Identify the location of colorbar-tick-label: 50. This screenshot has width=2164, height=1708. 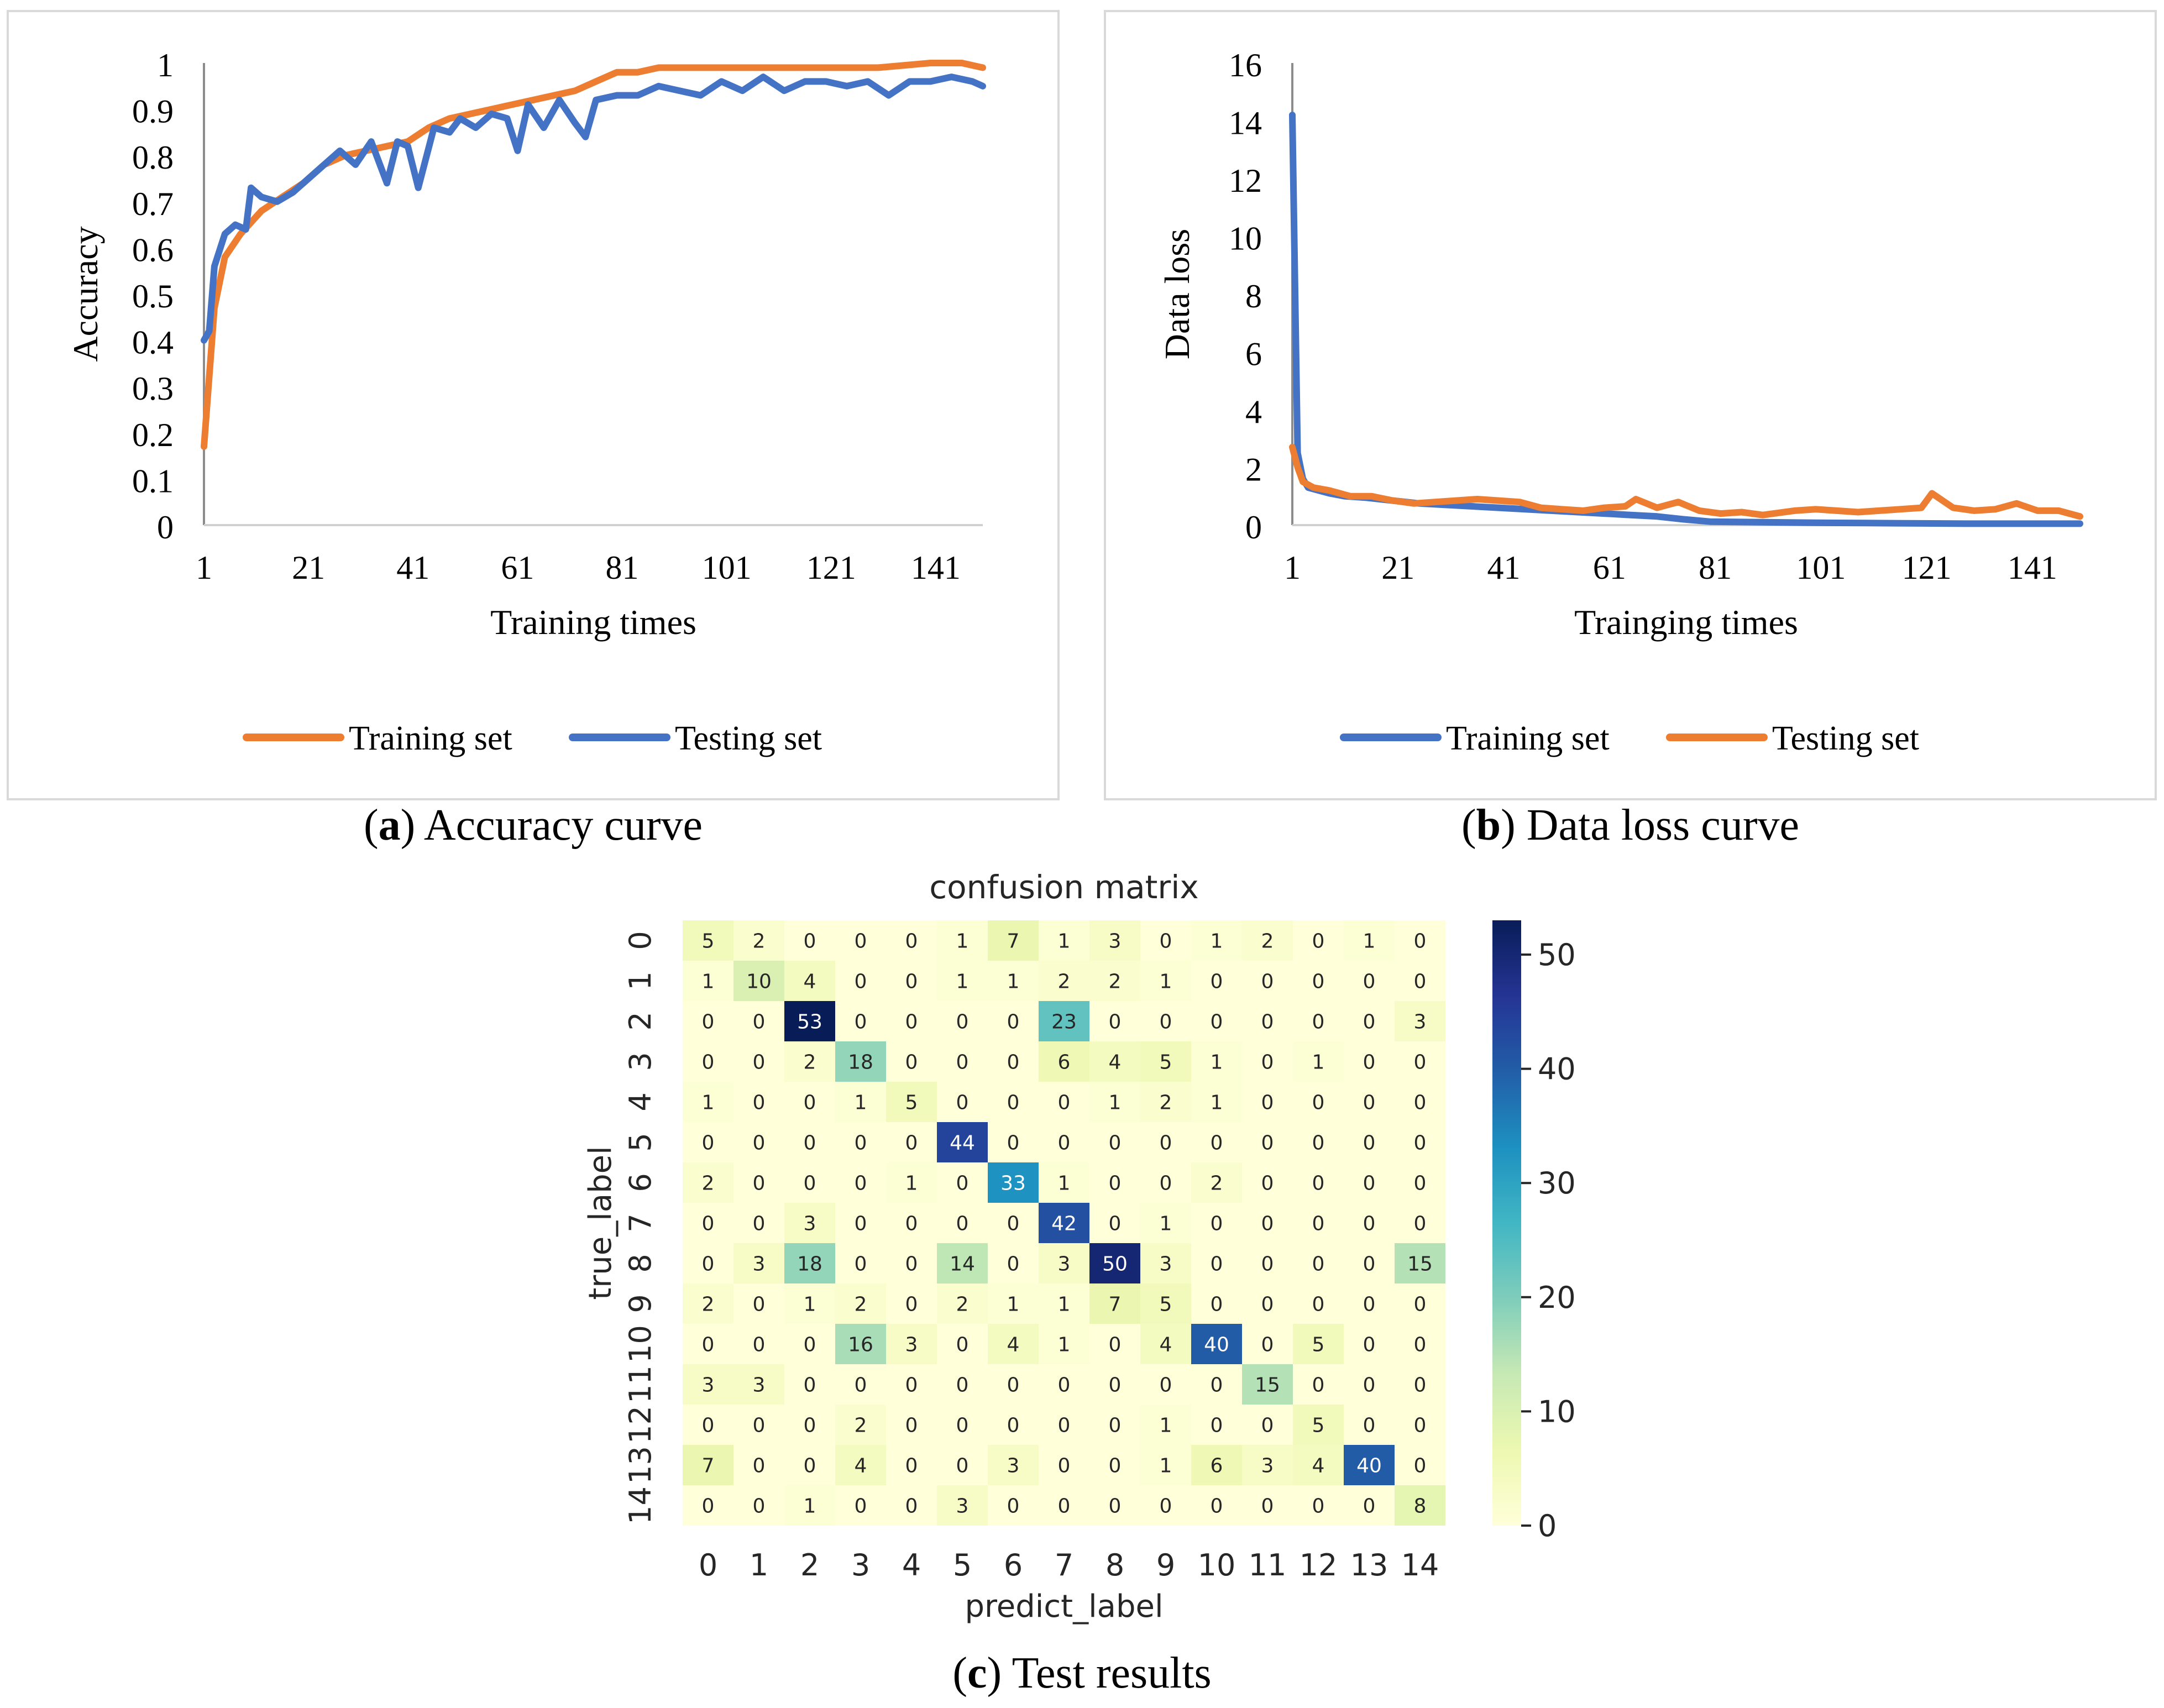
(1557, 954).